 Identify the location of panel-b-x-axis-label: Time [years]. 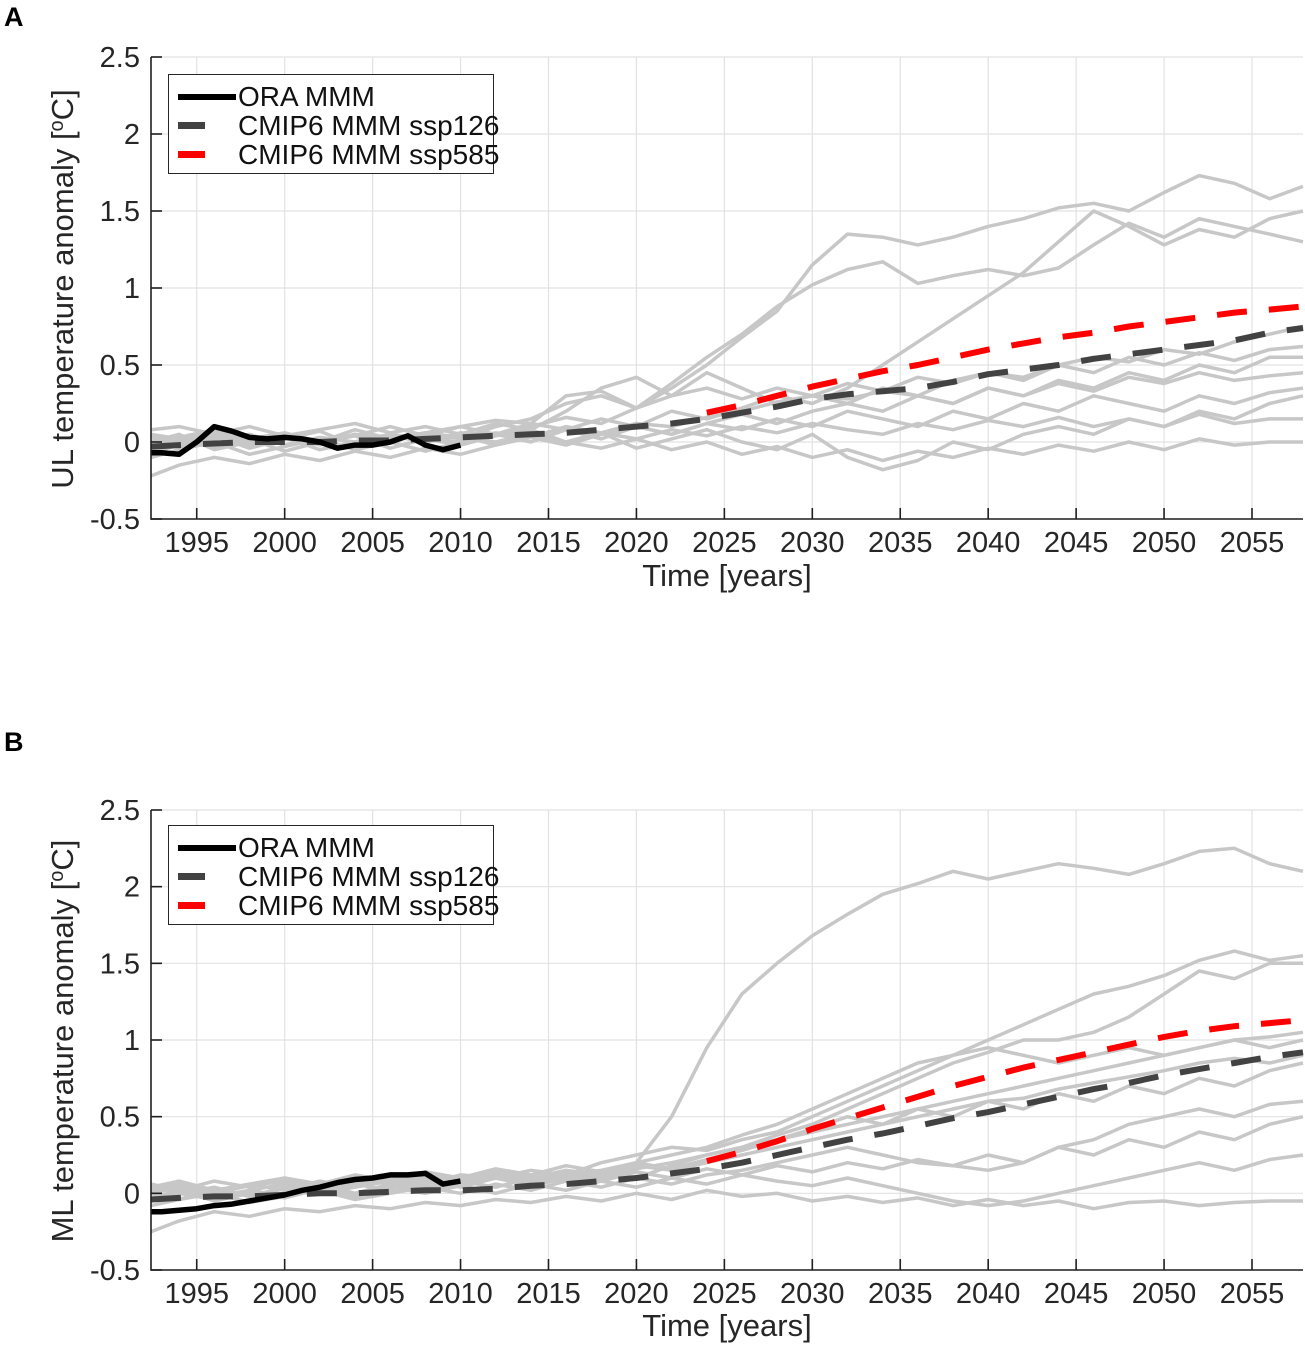
(727, 1325).